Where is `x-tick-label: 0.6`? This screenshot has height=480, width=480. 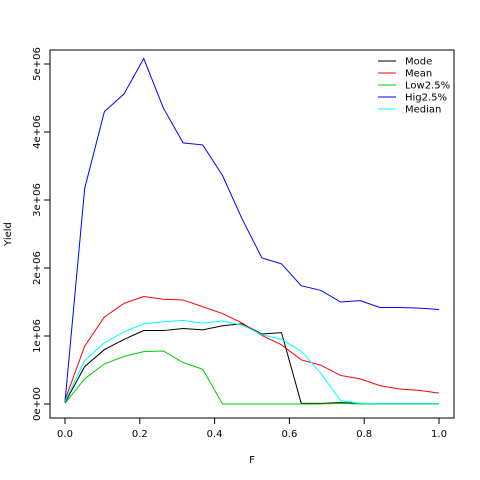 x-tick-label: 0.6 is located at coordinates (289, 434).